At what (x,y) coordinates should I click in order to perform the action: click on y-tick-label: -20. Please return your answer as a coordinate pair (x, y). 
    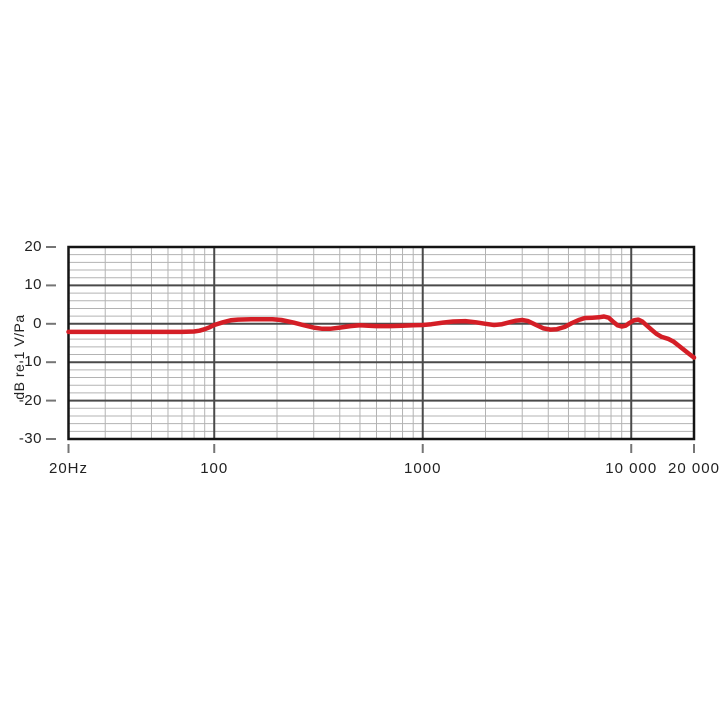
    Looking at the image, I should click on (30, 400).